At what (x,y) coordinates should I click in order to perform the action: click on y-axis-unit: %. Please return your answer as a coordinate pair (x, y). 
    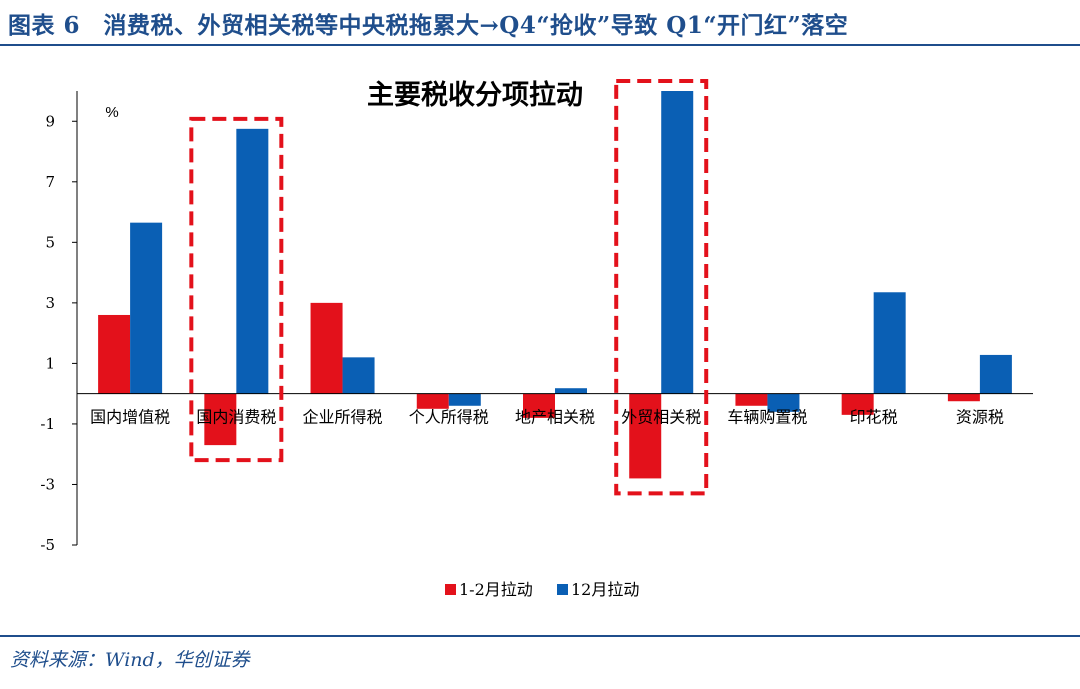
    Looking at the image, I should click on (111, 112).